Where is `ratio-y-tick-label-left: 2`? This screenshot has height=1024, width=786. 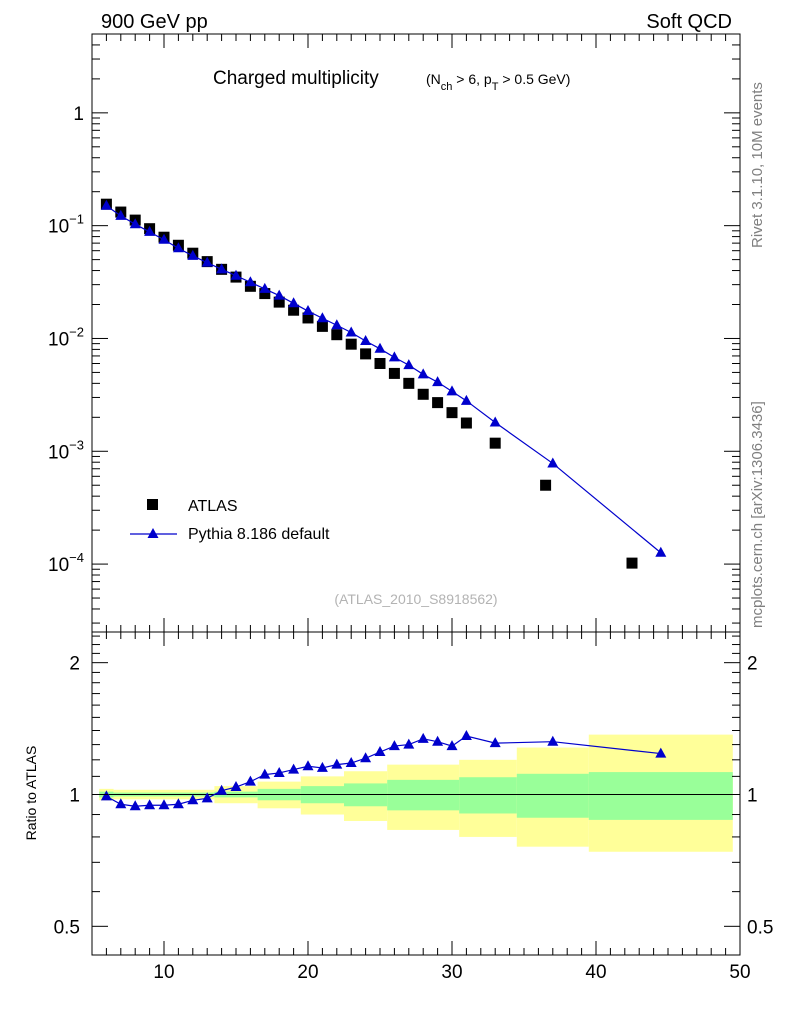 ratio-y-tick-label-left: 2 is located at coordinates (74, 664).